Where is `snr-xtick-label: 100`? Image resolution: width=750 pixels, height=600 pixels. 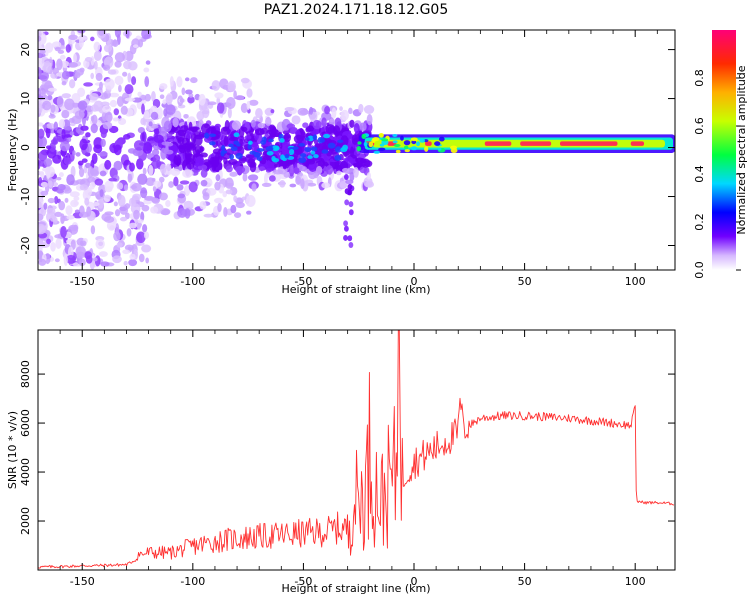 snr-xtick-label: 100 is located at coordinates (635, 581).